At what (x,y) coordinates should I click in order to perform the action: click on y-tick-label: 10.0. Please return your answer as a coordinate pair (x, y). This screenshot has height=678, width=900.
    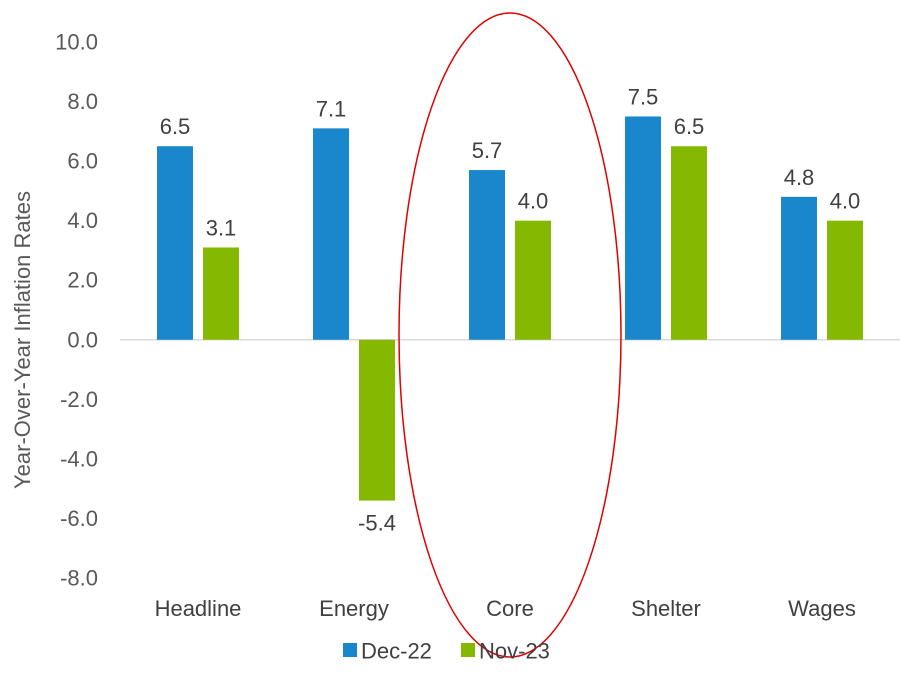
    Looking at the image, I should click on (76, 42).